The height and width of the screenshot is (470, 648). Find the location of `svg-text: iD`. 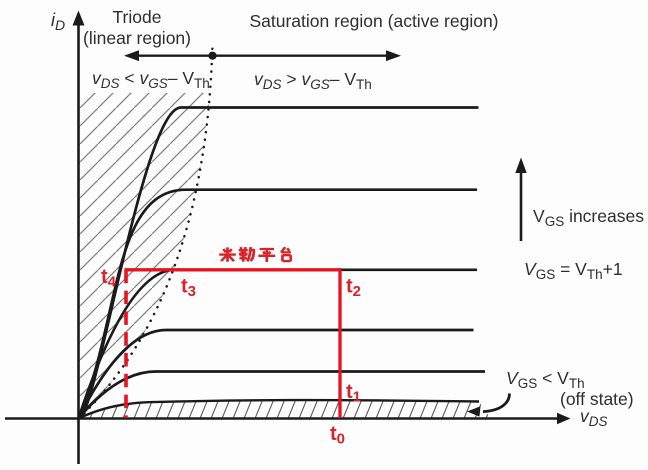

svg-text: iD is located at coordinates (58, 21).